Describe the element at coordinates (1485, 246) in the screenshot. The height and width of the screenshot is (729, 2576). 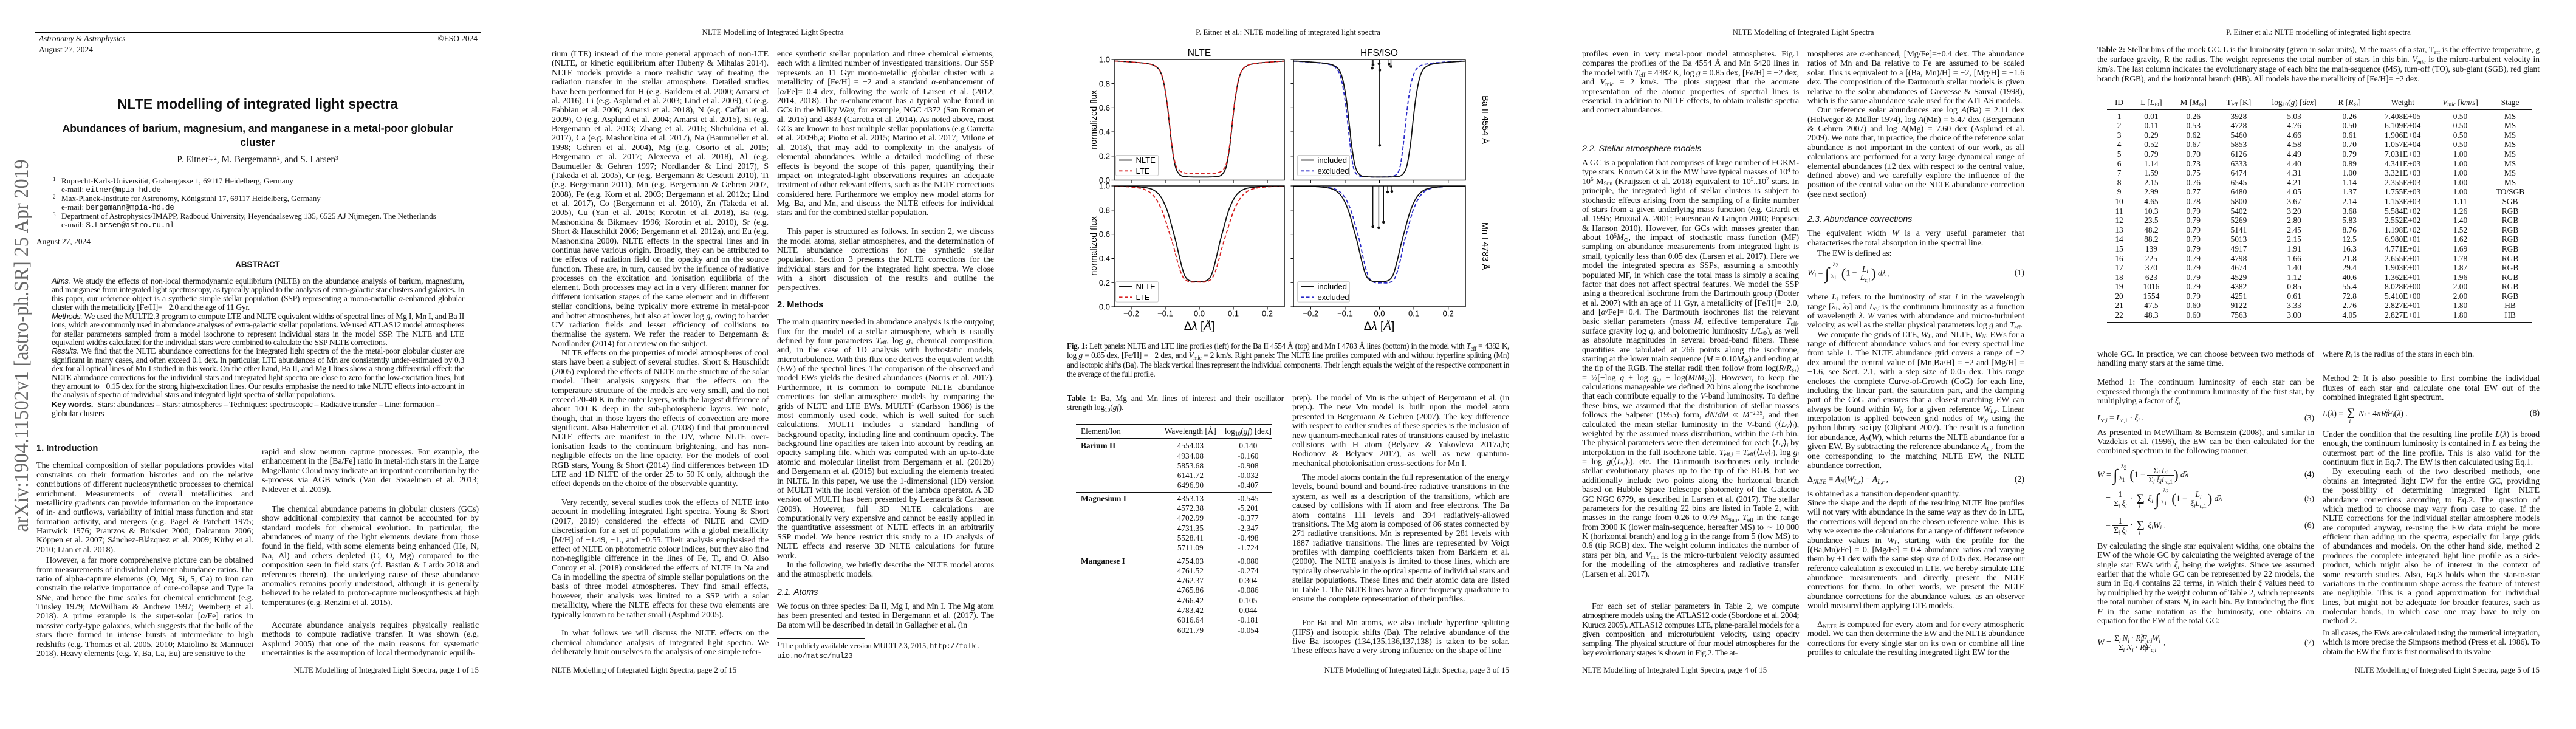
I see `svg-text: Mn I 4783 Å` at that location.